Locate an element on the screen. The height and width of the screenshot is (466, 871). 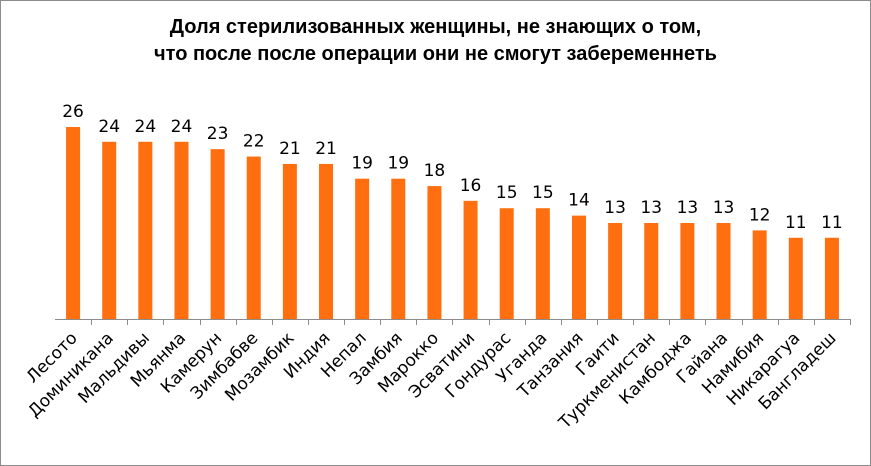
data-label: 14 is located at coordinates (579, 201).